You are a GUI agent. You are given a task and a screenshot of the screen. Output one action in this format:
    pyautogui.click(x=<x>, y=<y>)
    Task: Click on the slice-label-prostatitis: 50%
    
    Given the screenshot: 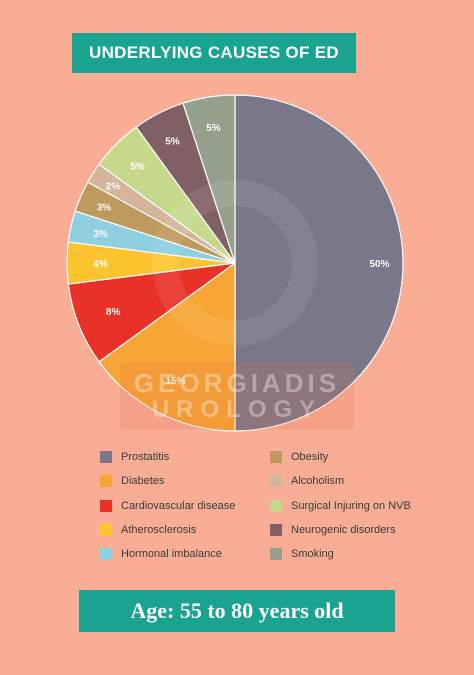 What is the action you would take?
    pyautogui.click(x=379, y=264)
    